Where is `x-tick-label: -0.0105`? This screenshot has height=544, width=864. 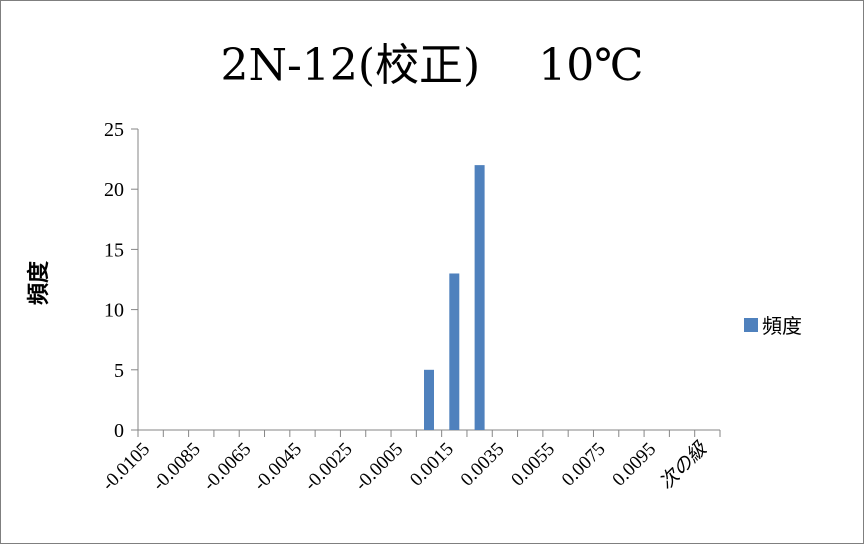 x-tick-label: -0.0105 is located at coordinates (126, 467).